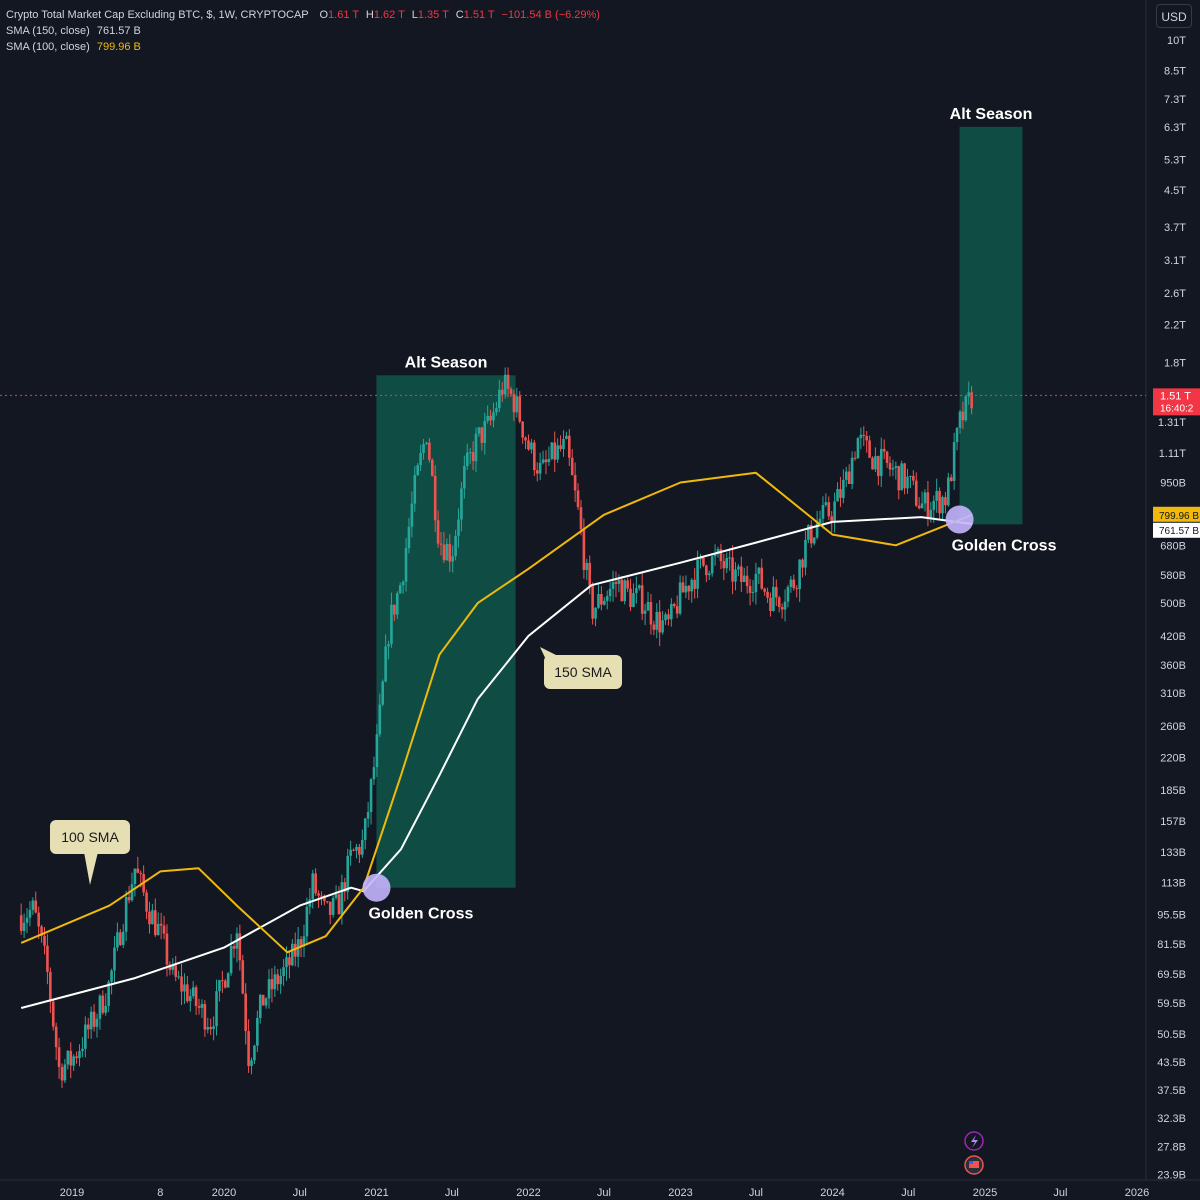  I want to click on sma150-badge-value: 761.57 B, so click(1179, 531).